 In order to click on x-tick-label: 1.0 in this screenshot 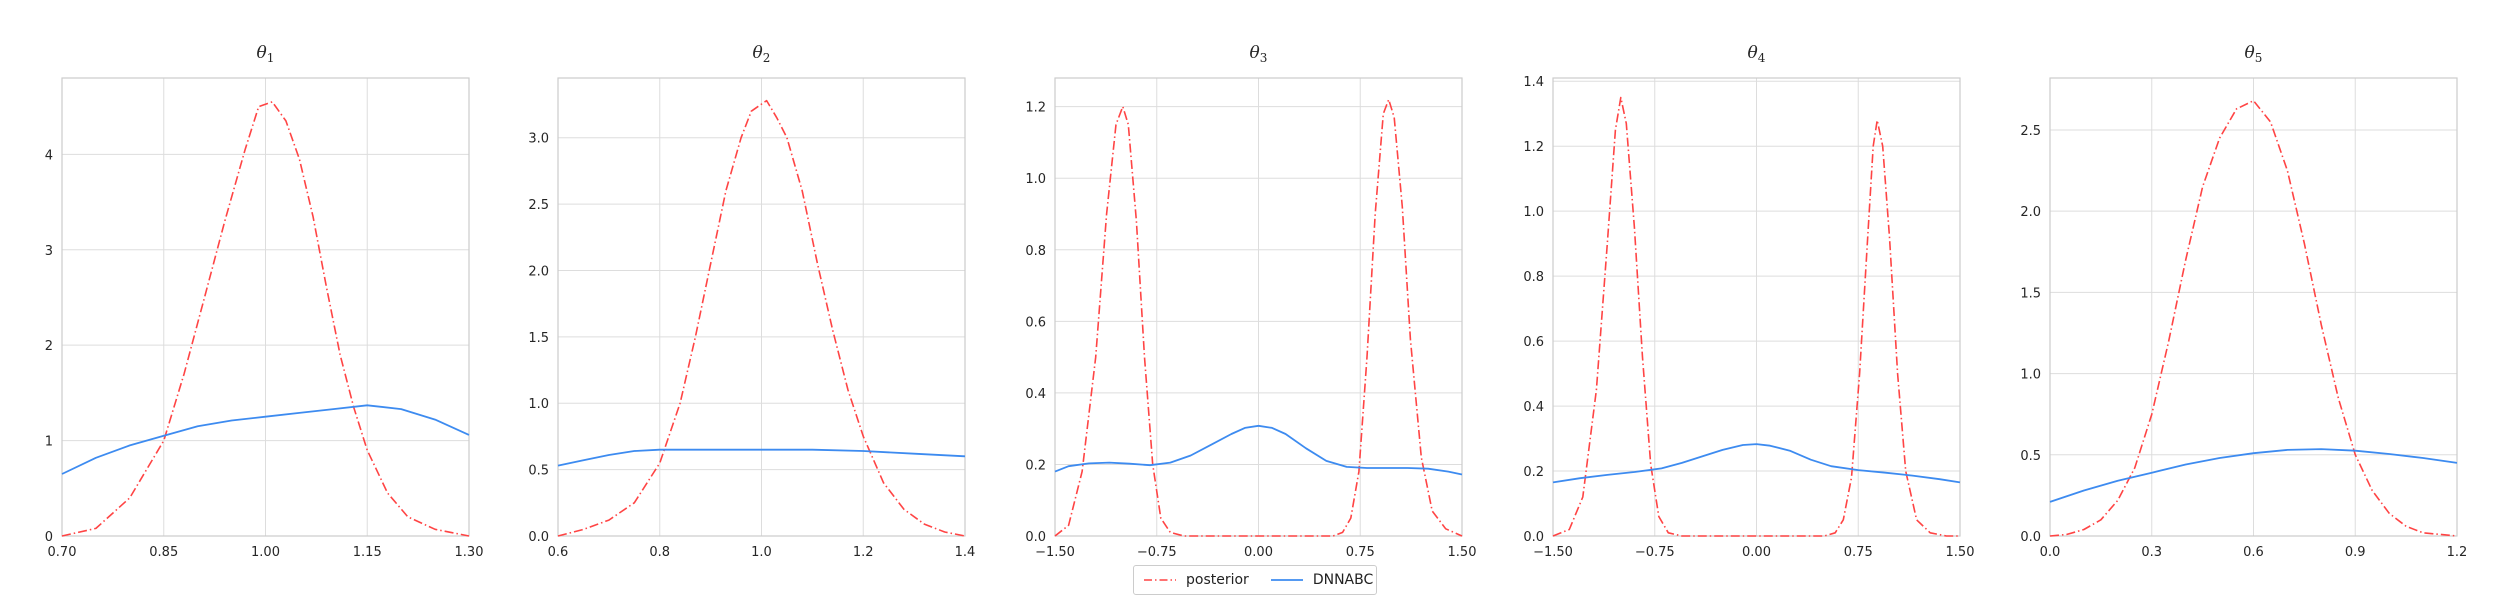, I will do `click(761, 552)`.